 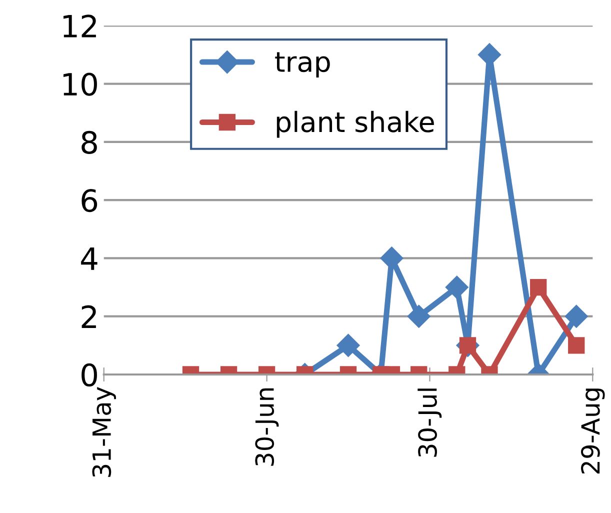 I want to click on y-tick-label: 12, so click(x=79, y=26).